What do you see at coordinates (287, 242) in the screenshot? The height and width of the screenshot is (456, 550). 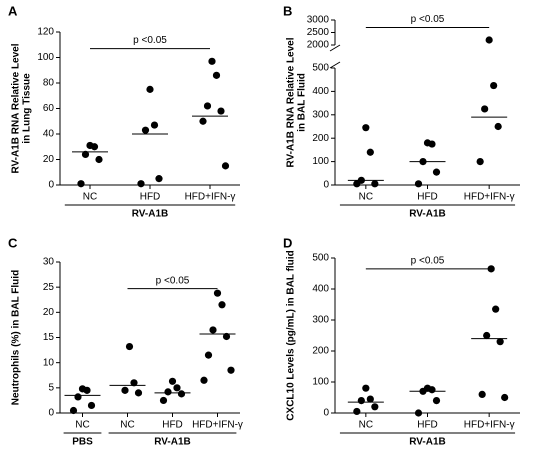 I see `panel-letter: D` at bounding box center [287, 242].